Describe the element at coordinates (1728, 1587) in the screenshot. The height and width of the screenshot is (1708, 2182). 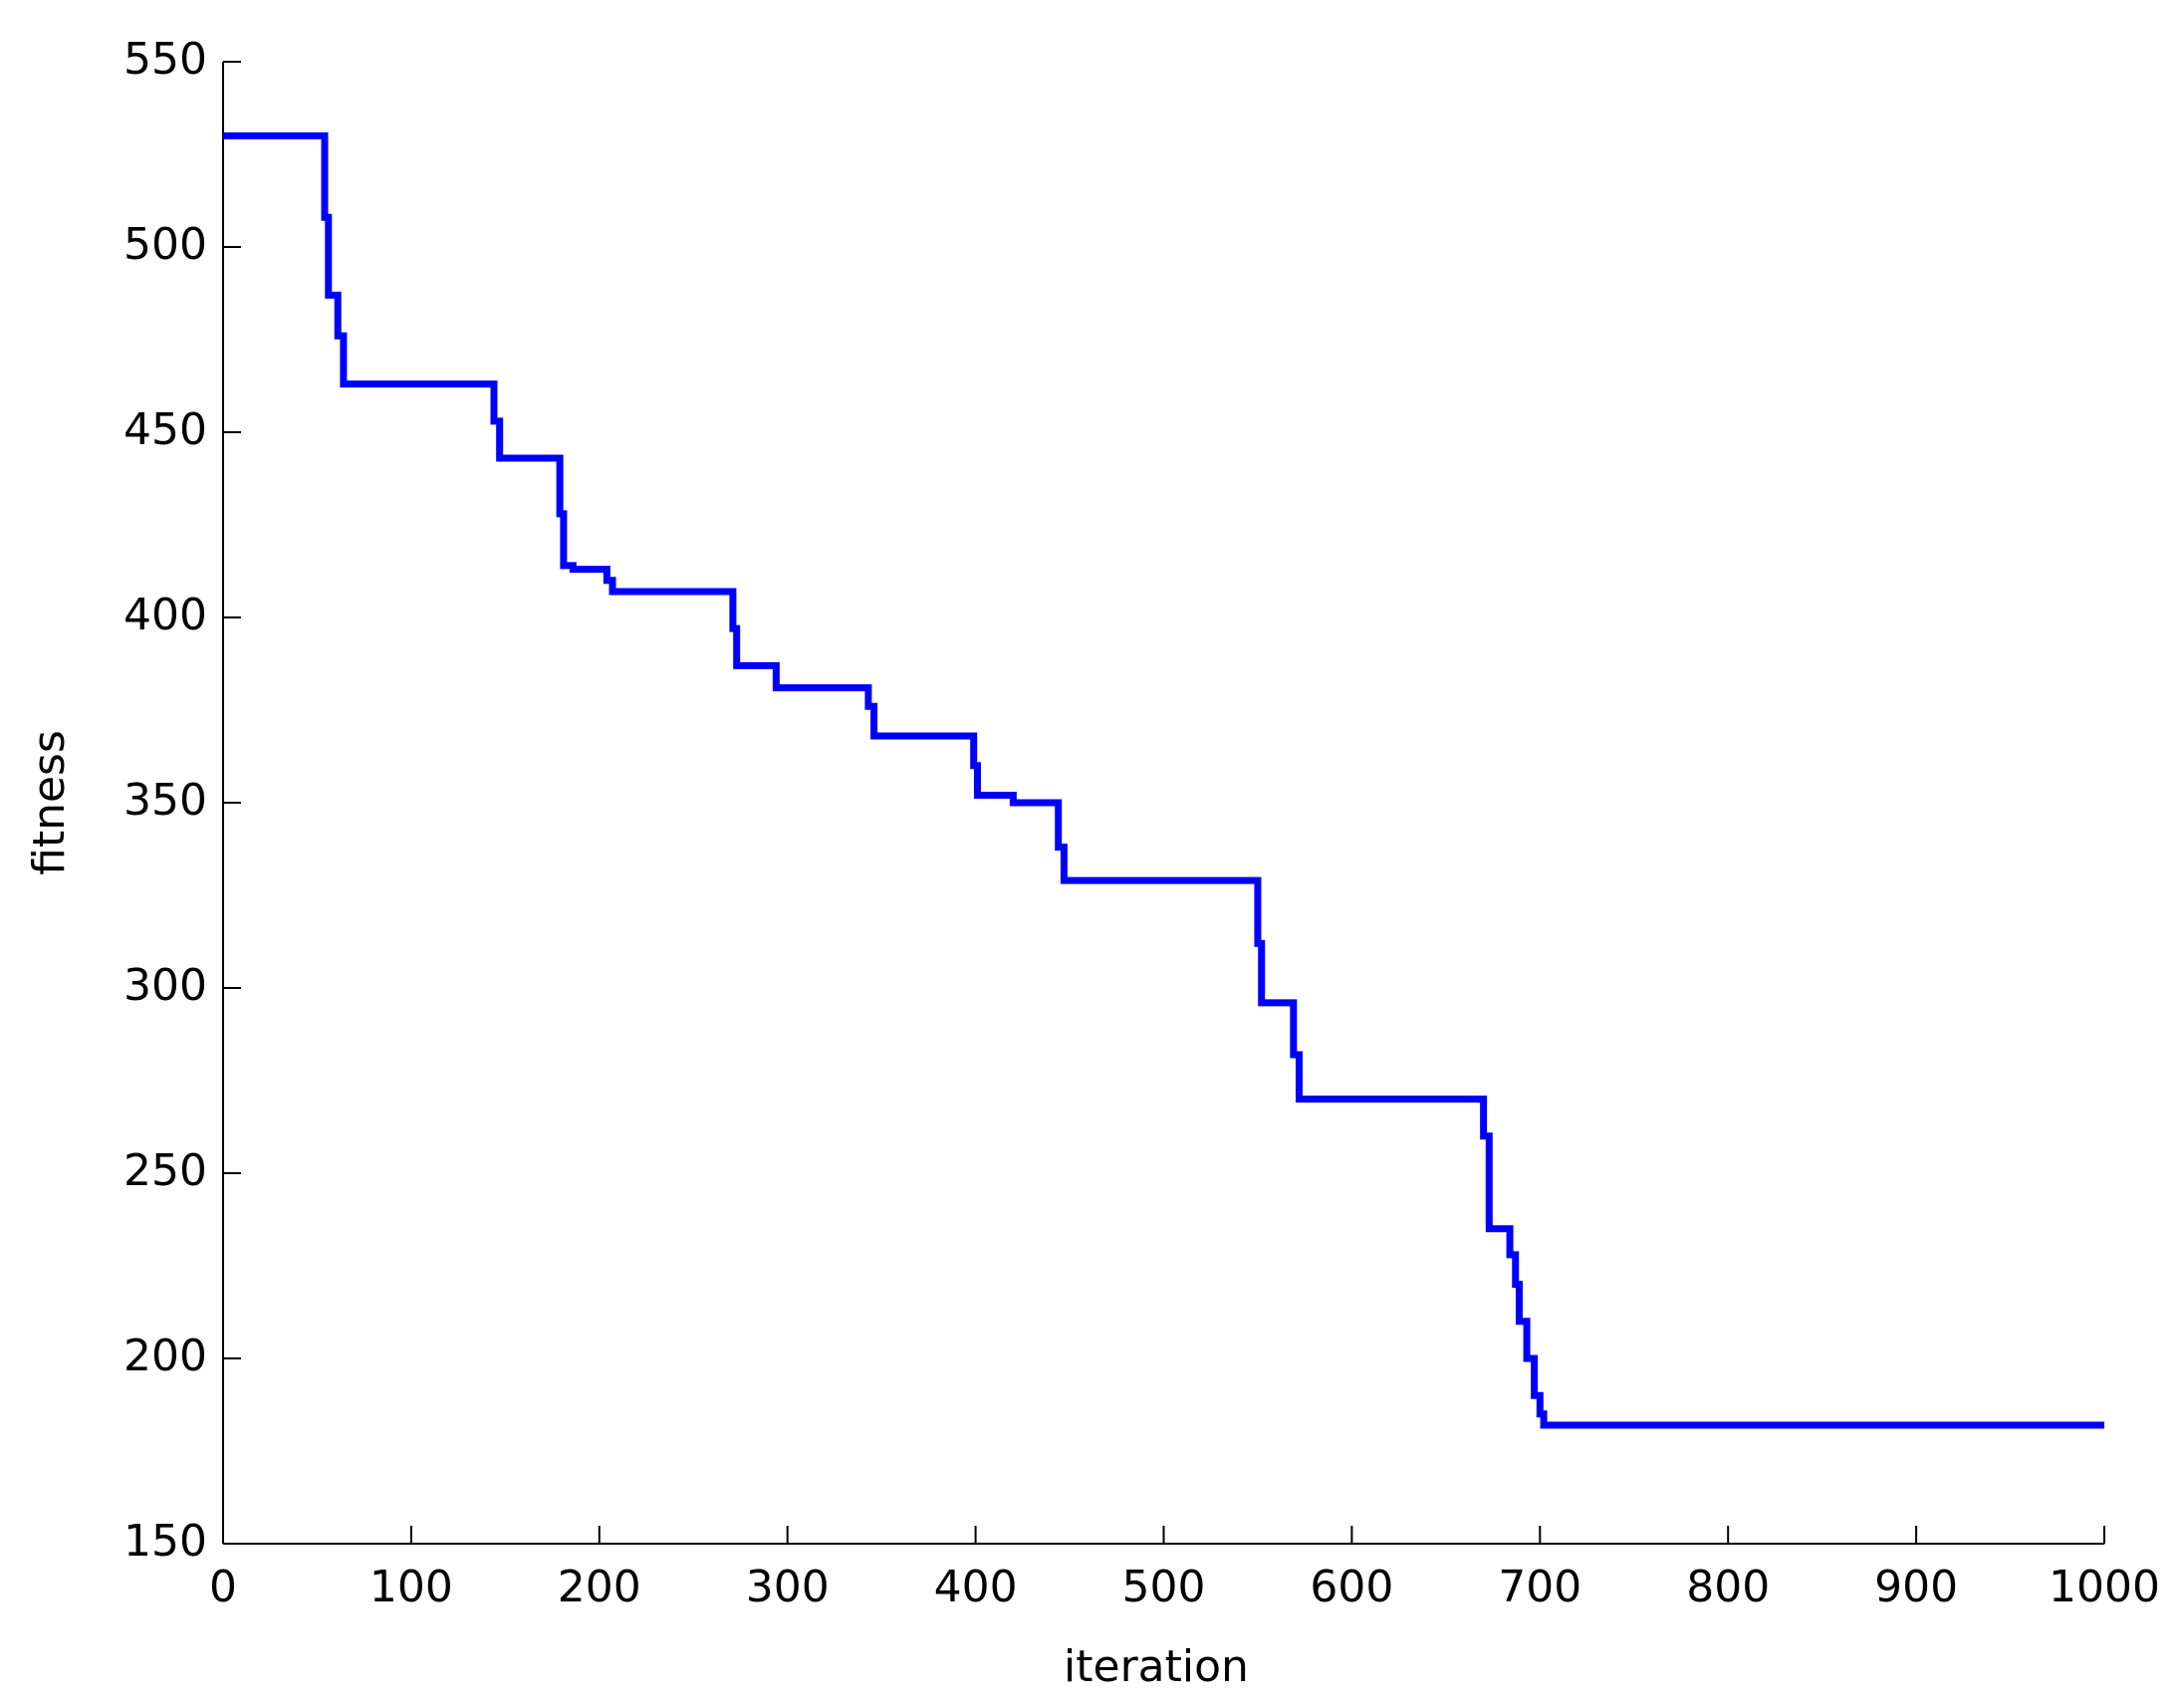
I see `x-tick-label: 800` at that location.